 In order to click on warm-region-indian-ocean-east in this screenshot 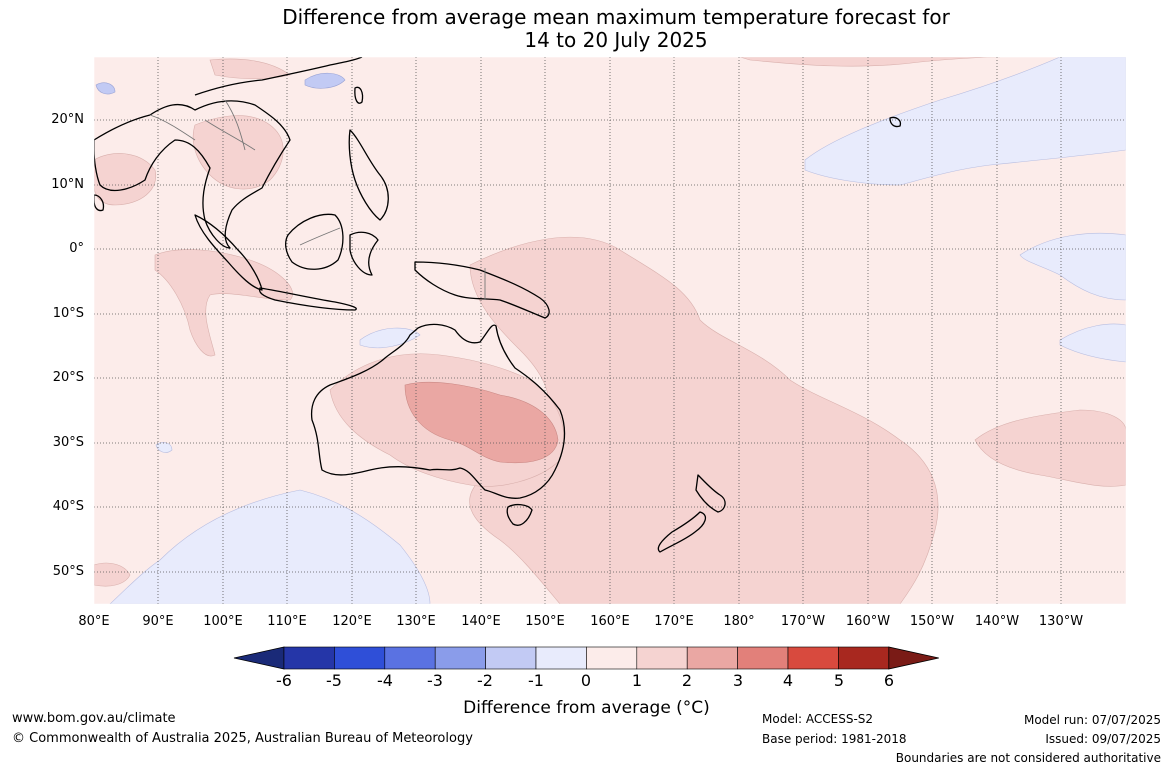, I will do `click(223, 303)`.